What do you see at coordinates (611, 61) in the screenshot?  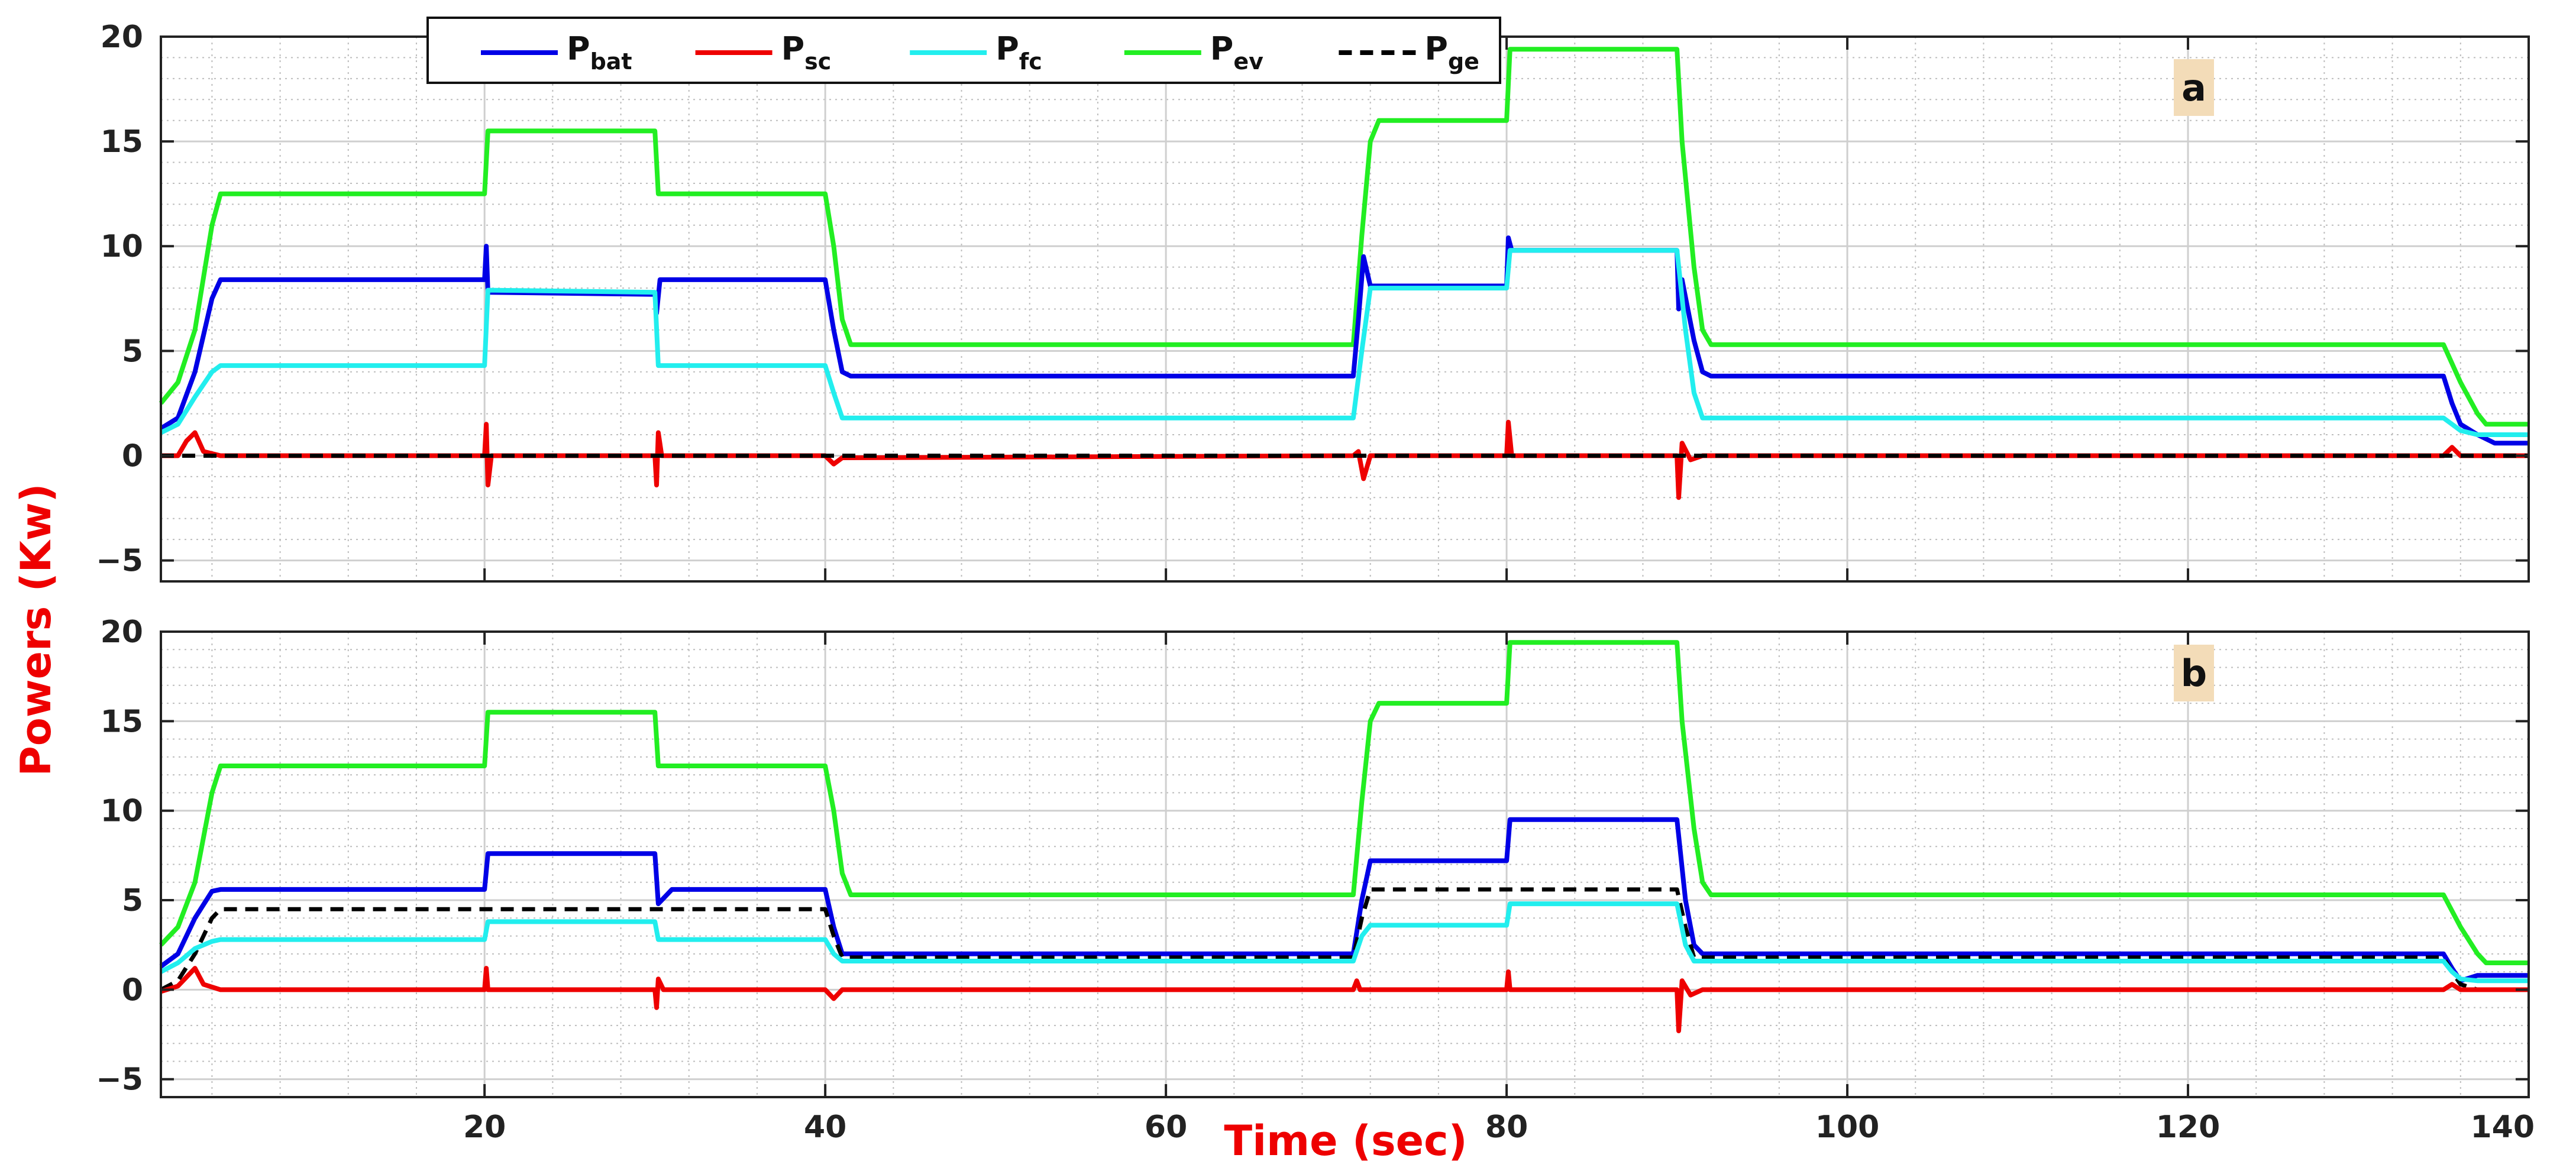 I see `legend-label-subscript: bat` at bounding box center [611, 61].